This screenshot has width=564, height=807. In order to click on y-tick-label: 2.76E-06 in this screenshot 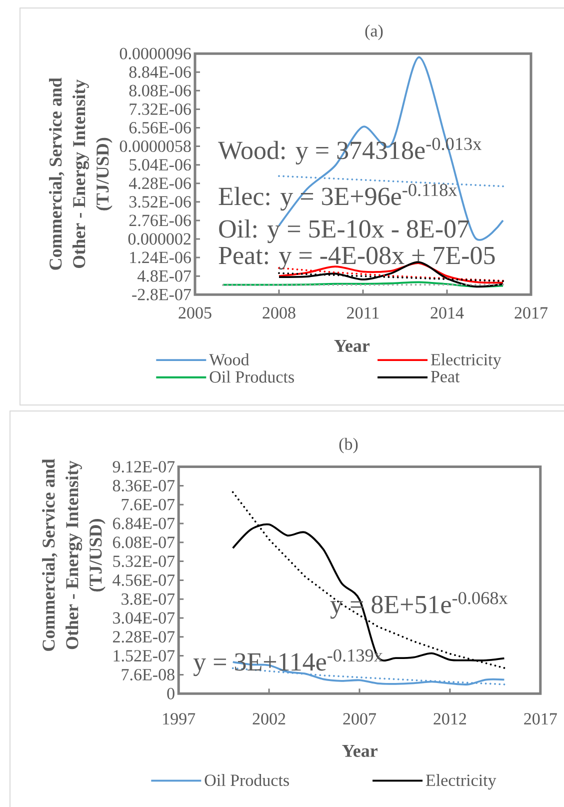, I will do `click(160, 220)`.